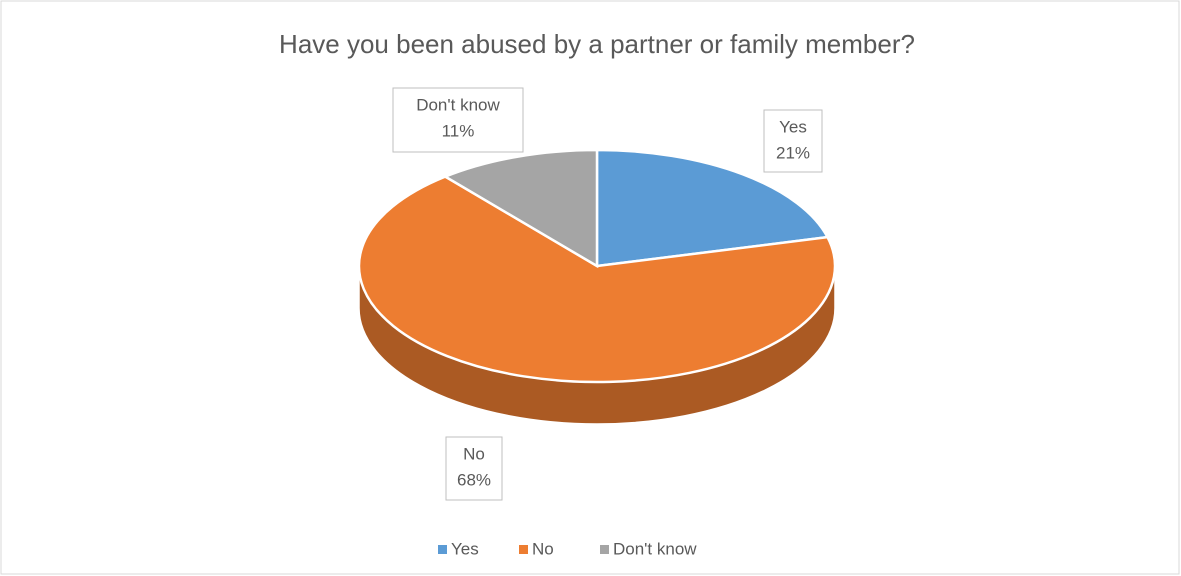 This screenshot has width=1181, height=576. What do you see at coordinates (458, 104) in the screenshot?
I see `data-label-category: Don't know` at bounding box center [458, 104].